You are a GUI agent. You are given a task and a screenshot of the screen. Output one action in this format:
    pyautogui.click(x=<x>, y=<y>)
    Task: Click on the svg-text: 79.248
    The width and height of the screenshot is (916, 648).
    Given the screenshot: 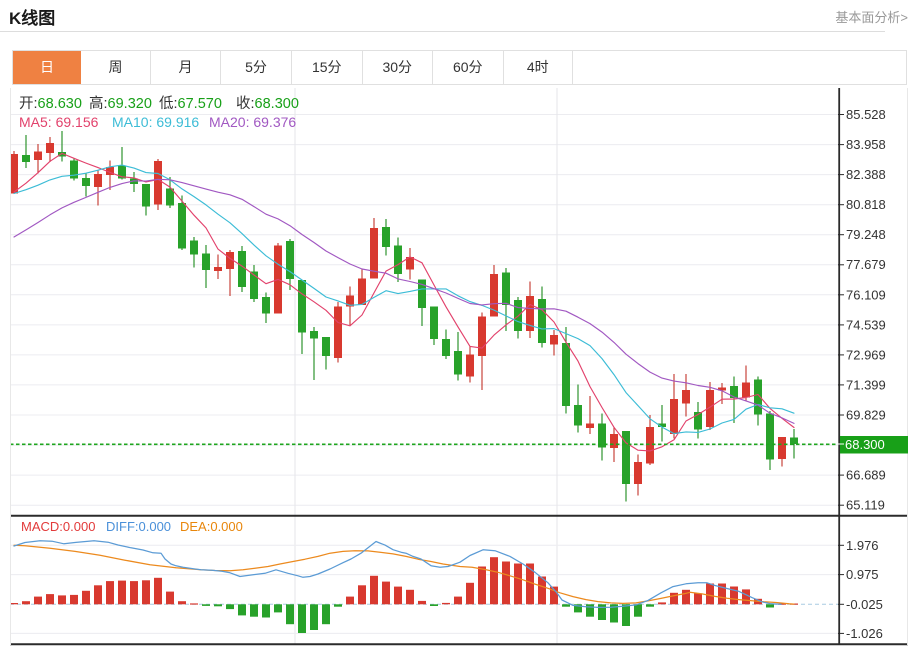 What is the action you would take?
    pyautogui.click(x=866, y=234)
    